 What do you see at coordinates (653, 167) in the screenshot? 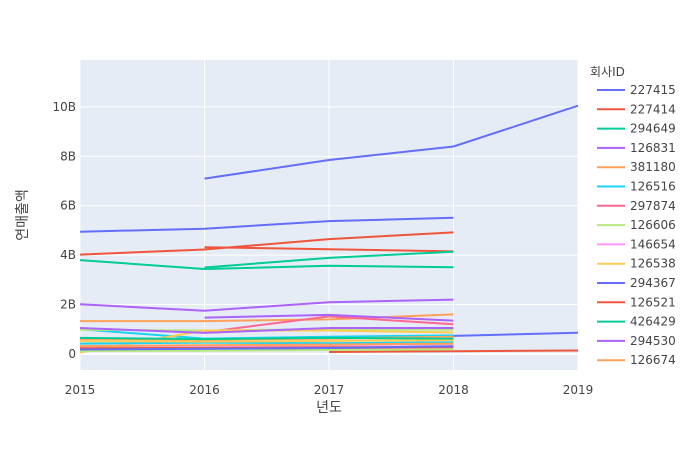
I see `legend-label: 381180` at bounding box center [653, 167].